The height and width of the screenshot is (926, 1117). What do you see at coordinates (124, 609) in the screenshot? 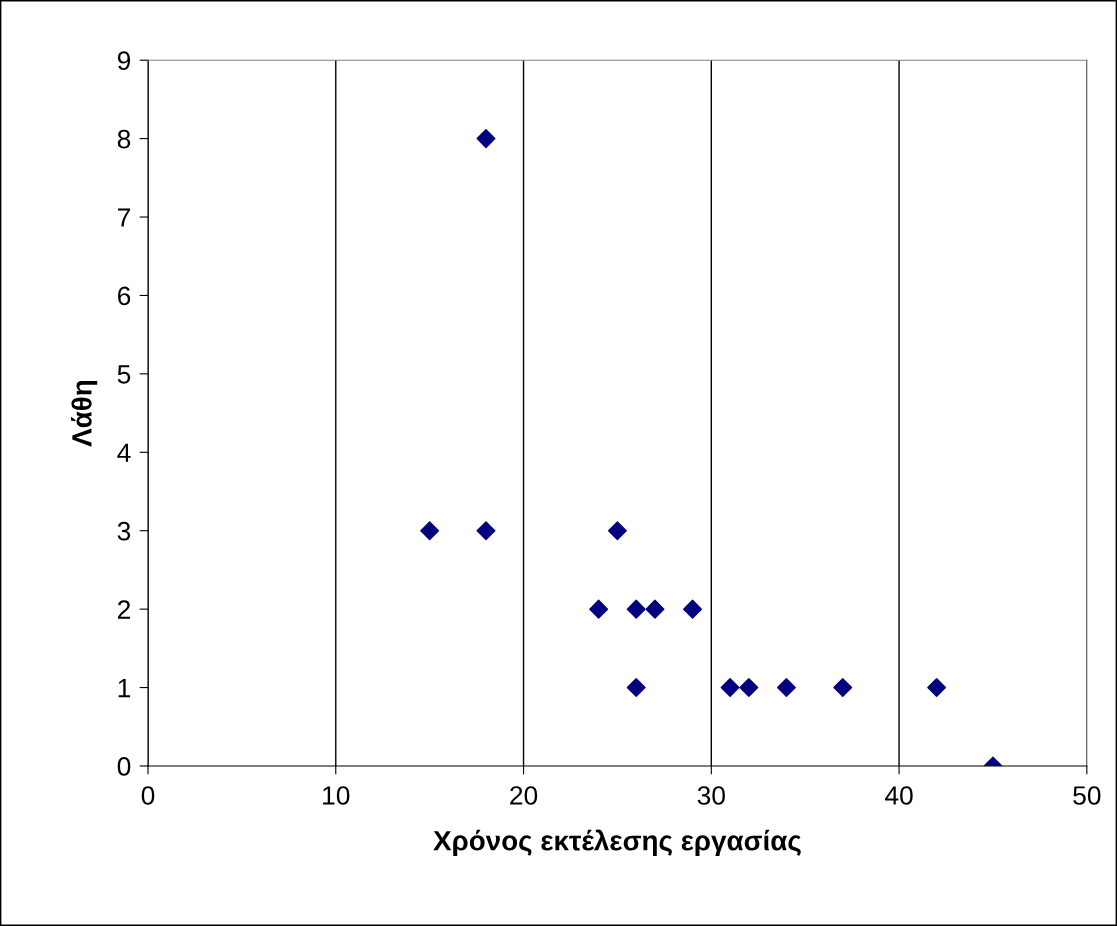
I see `y-tick-label: 2` at bounding box center [124, 609].